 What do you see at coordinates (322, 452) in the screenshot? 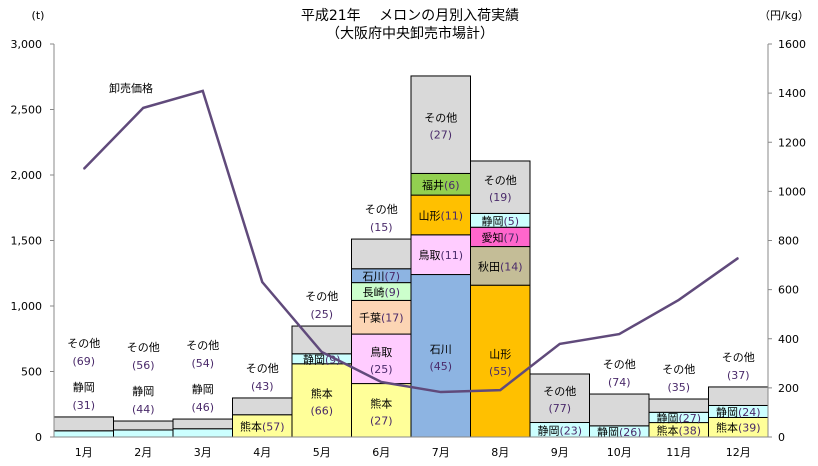
I see `x-tick-label: 5月` at bounding box center [322, 452].